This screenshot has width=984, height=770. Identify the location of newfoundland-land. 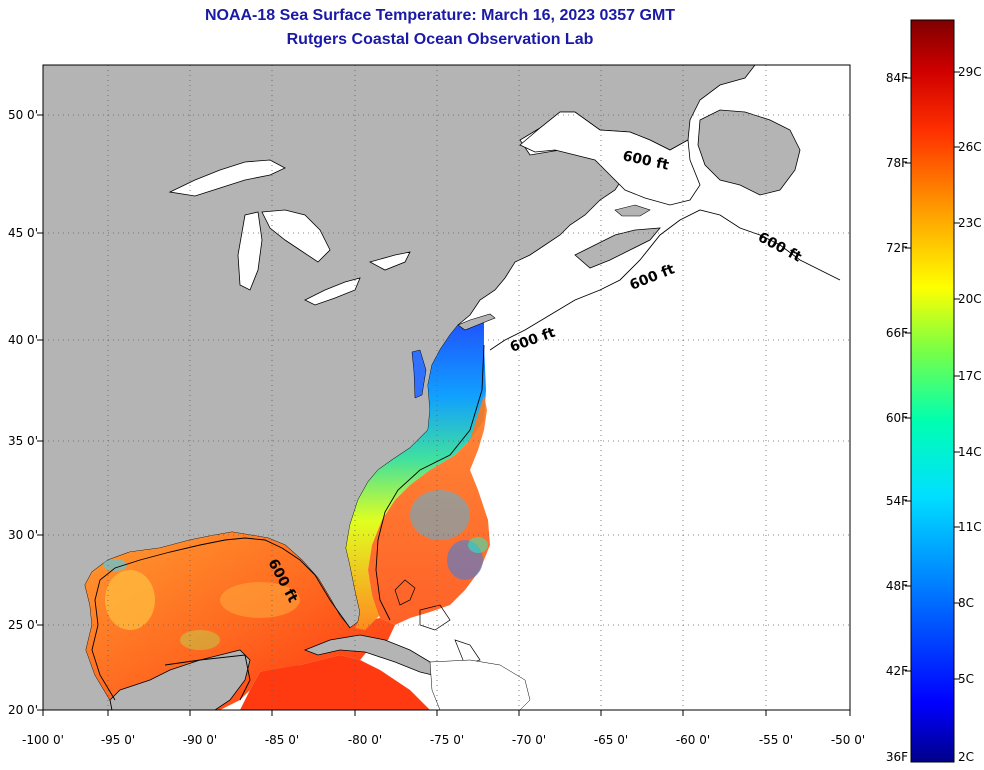
(749, 152).